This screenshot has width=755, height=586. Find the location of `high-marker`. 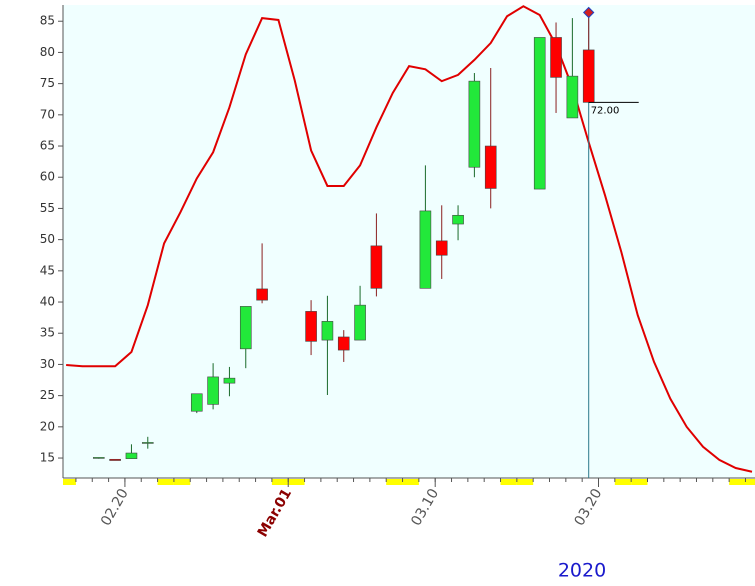

high-marker is located at coordinates (588, 12).